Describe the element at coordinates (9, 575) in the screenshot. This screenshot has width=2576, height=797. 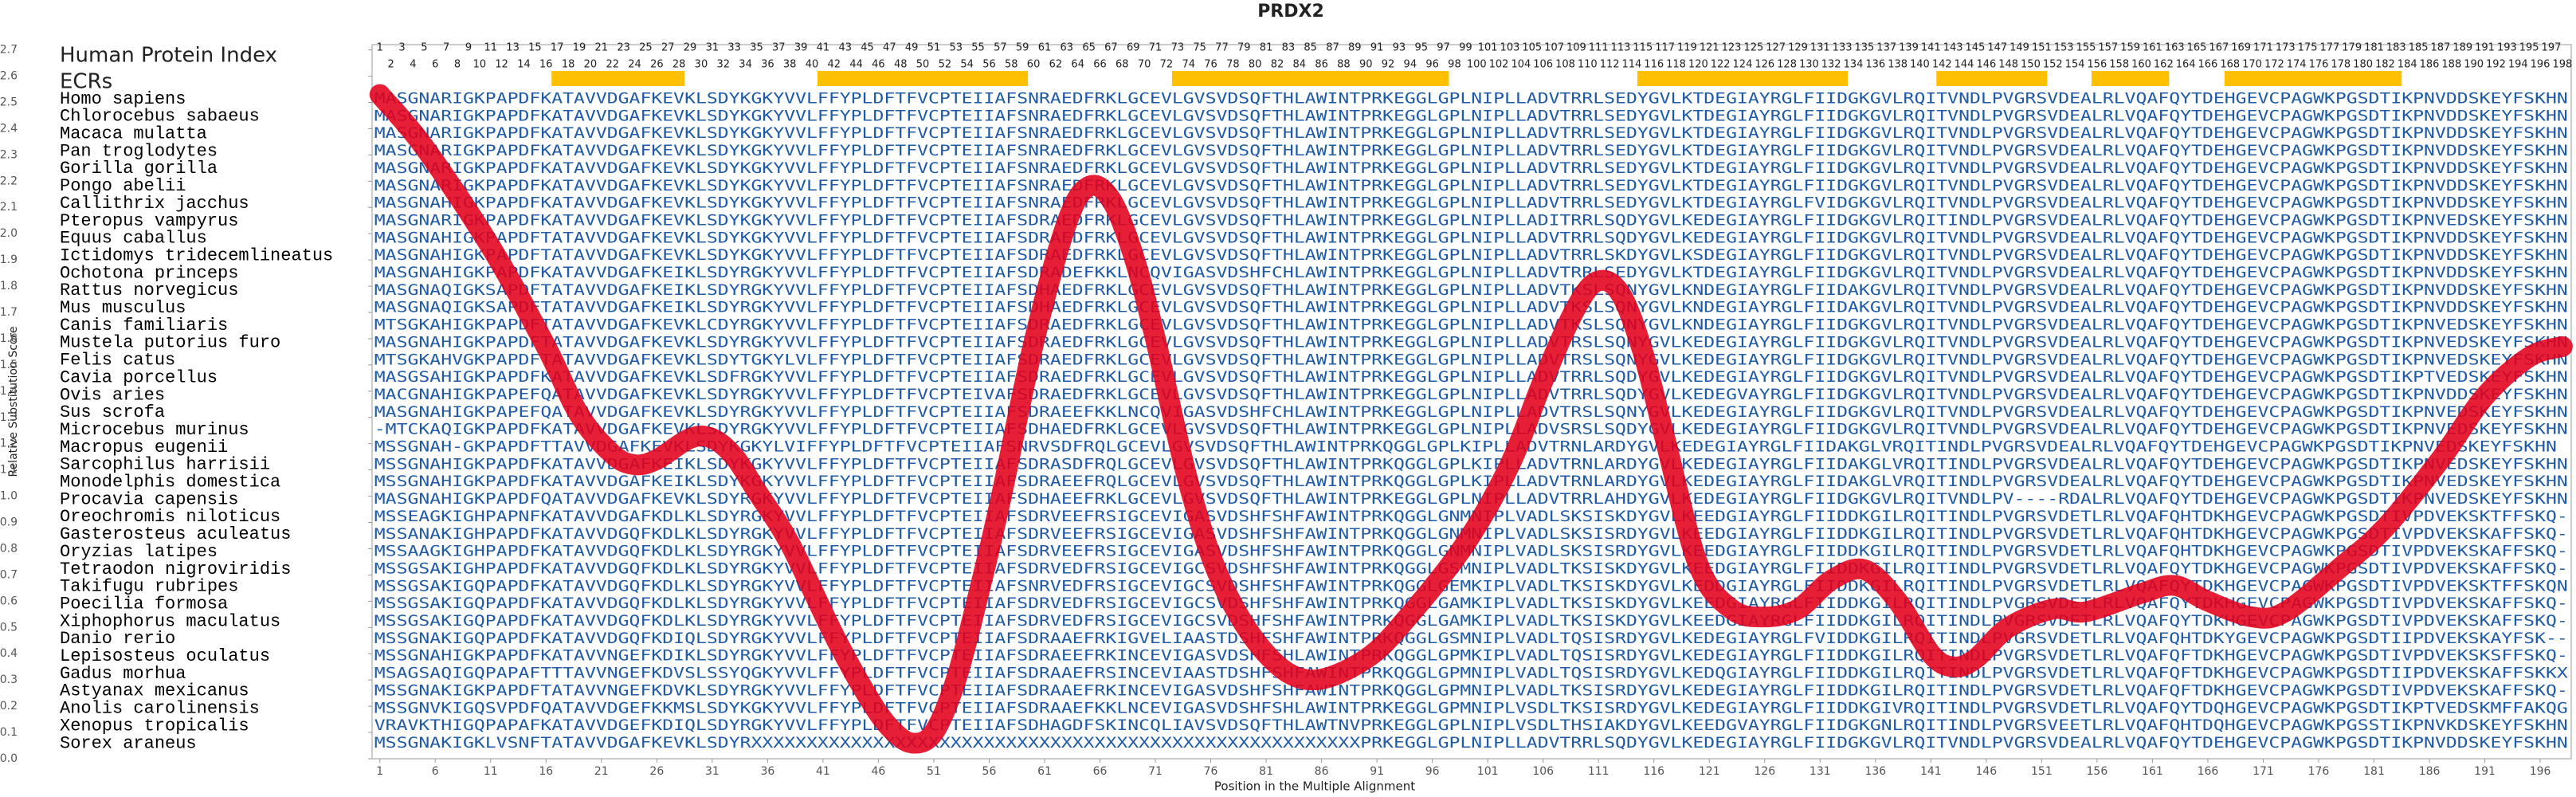
I see `y-tick-label: 0.7` at that location.